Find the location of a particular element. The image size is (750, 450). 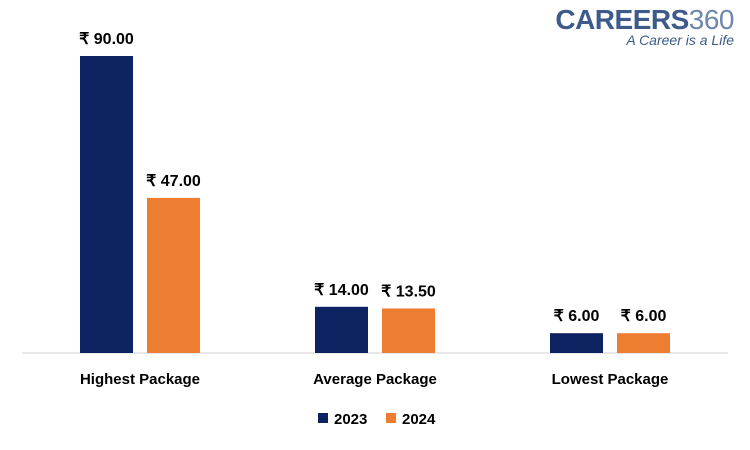

legend-label: 2023 is located at coordinates (350, 419).